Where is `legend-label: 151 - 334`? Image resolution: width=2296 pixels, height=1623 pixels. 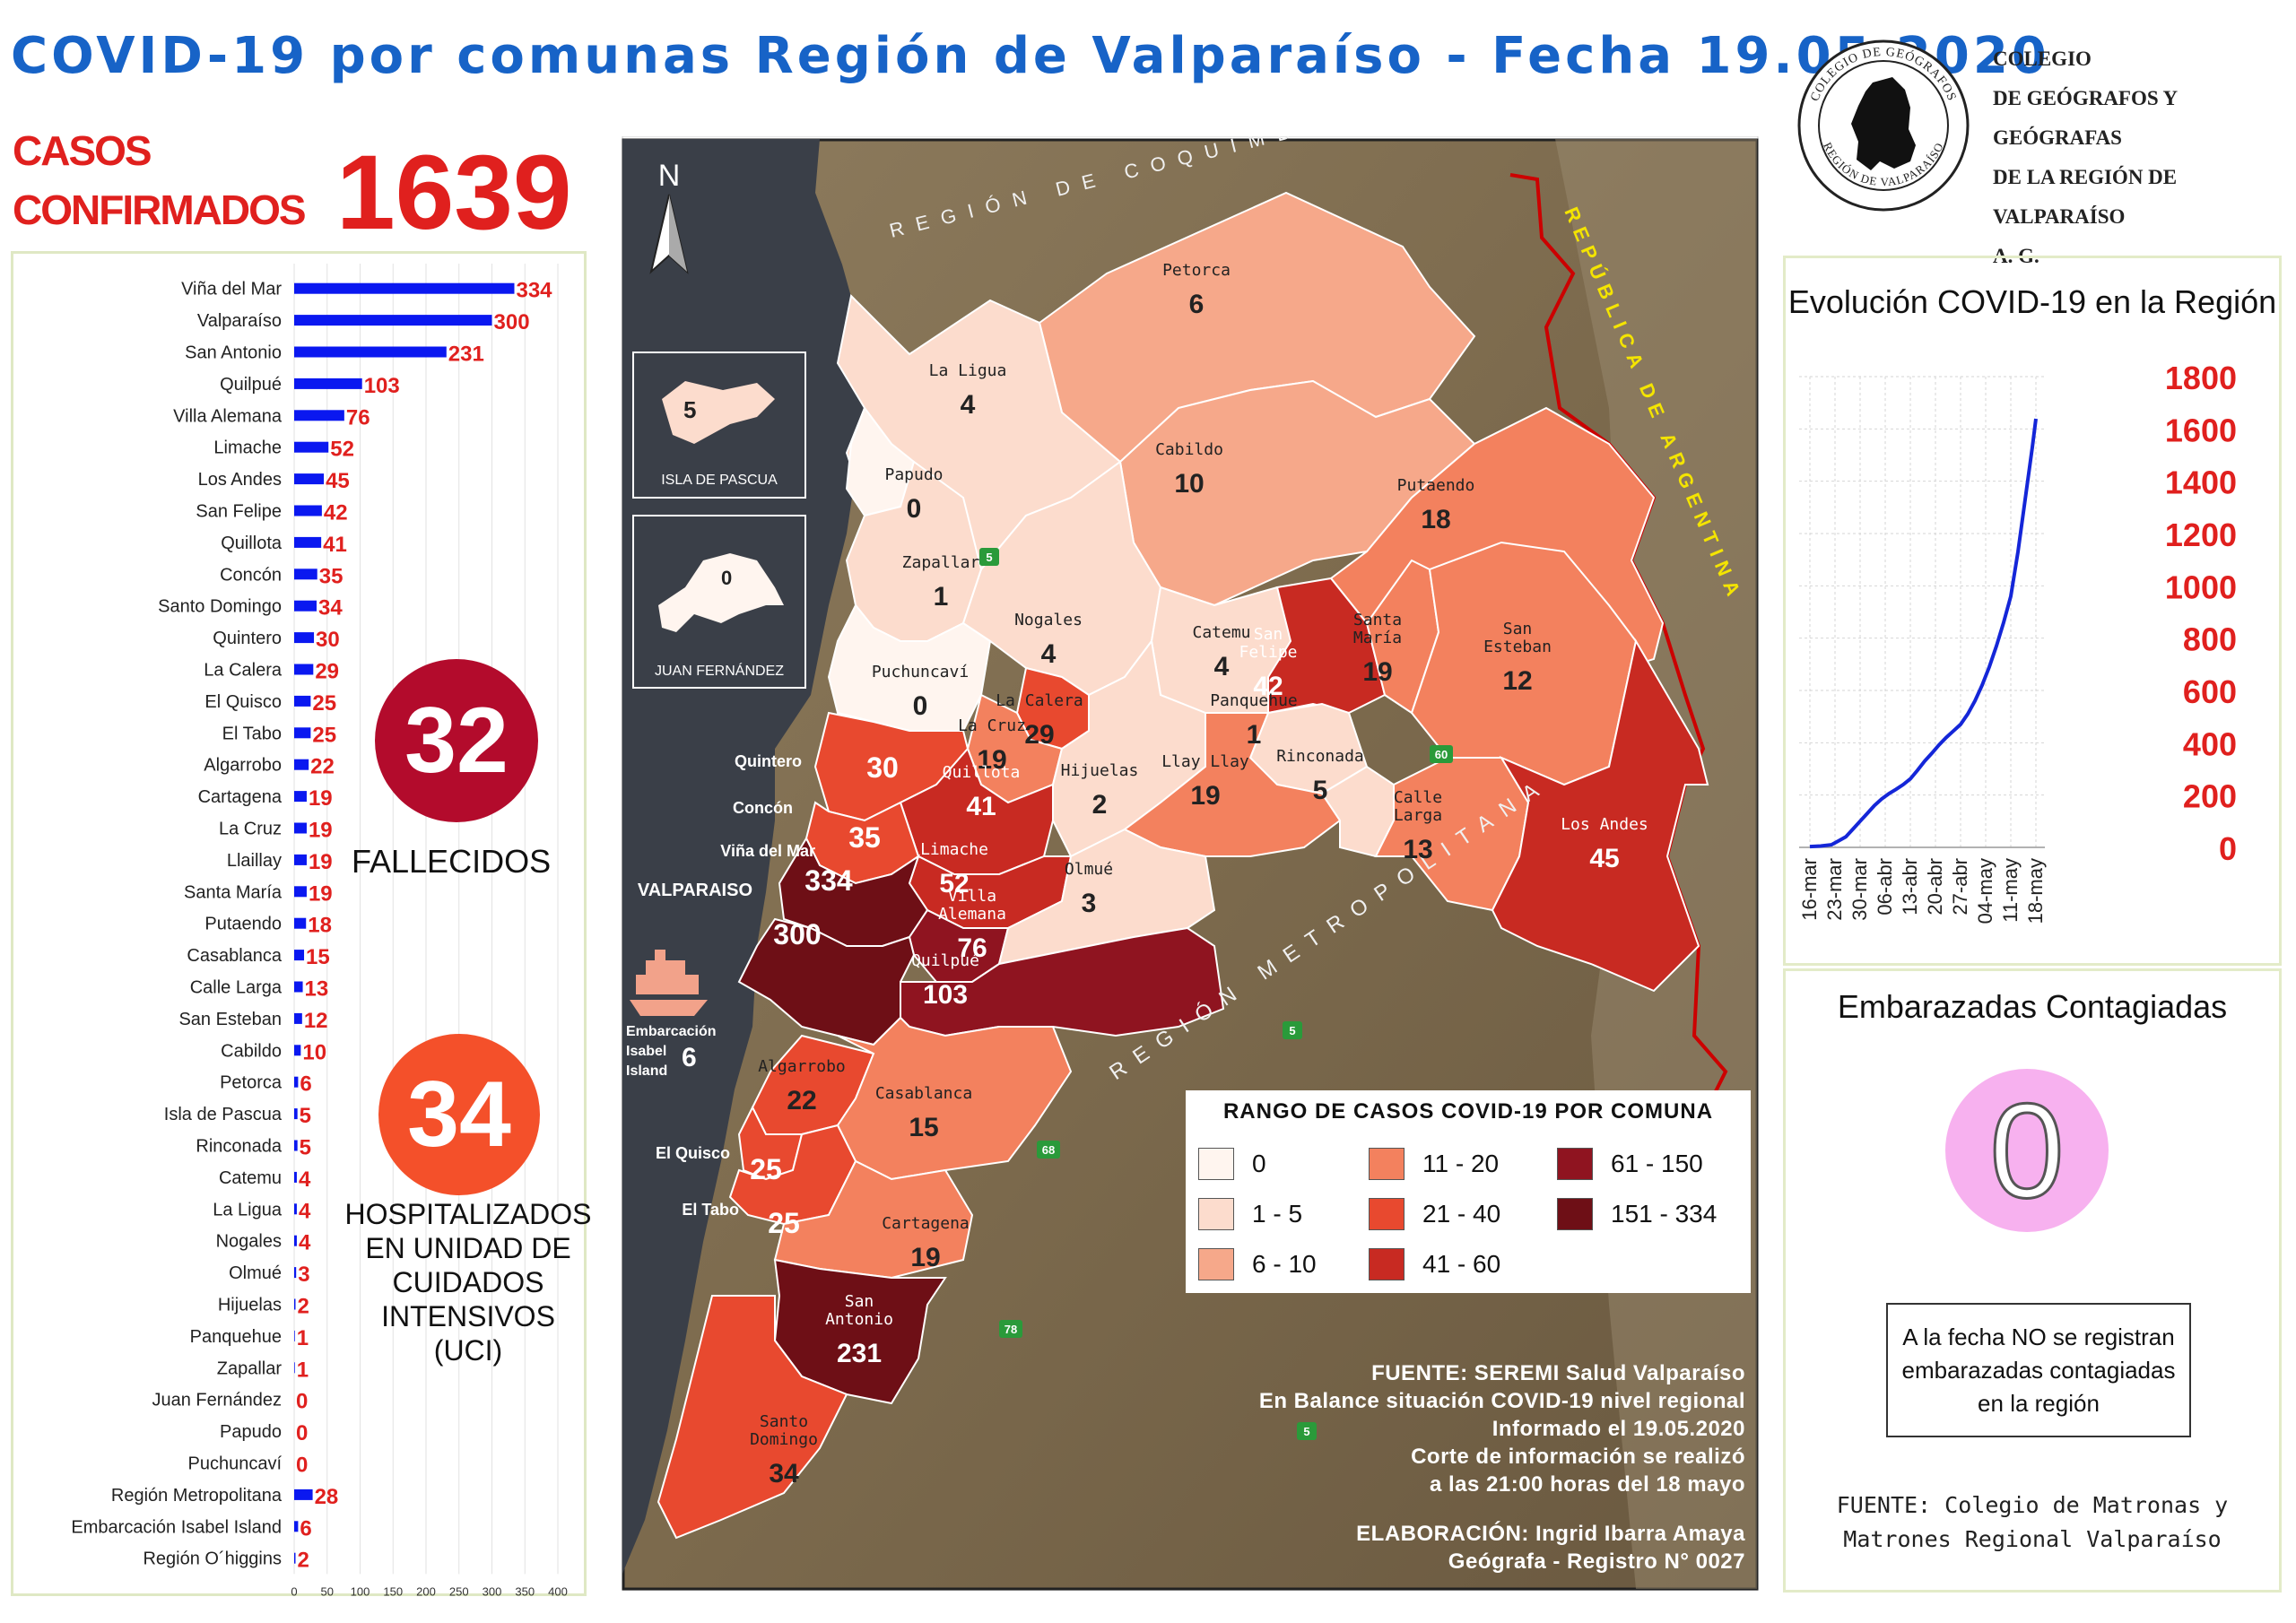
legend-label: 151 - 334 is located at coordinates (1664, 1214).